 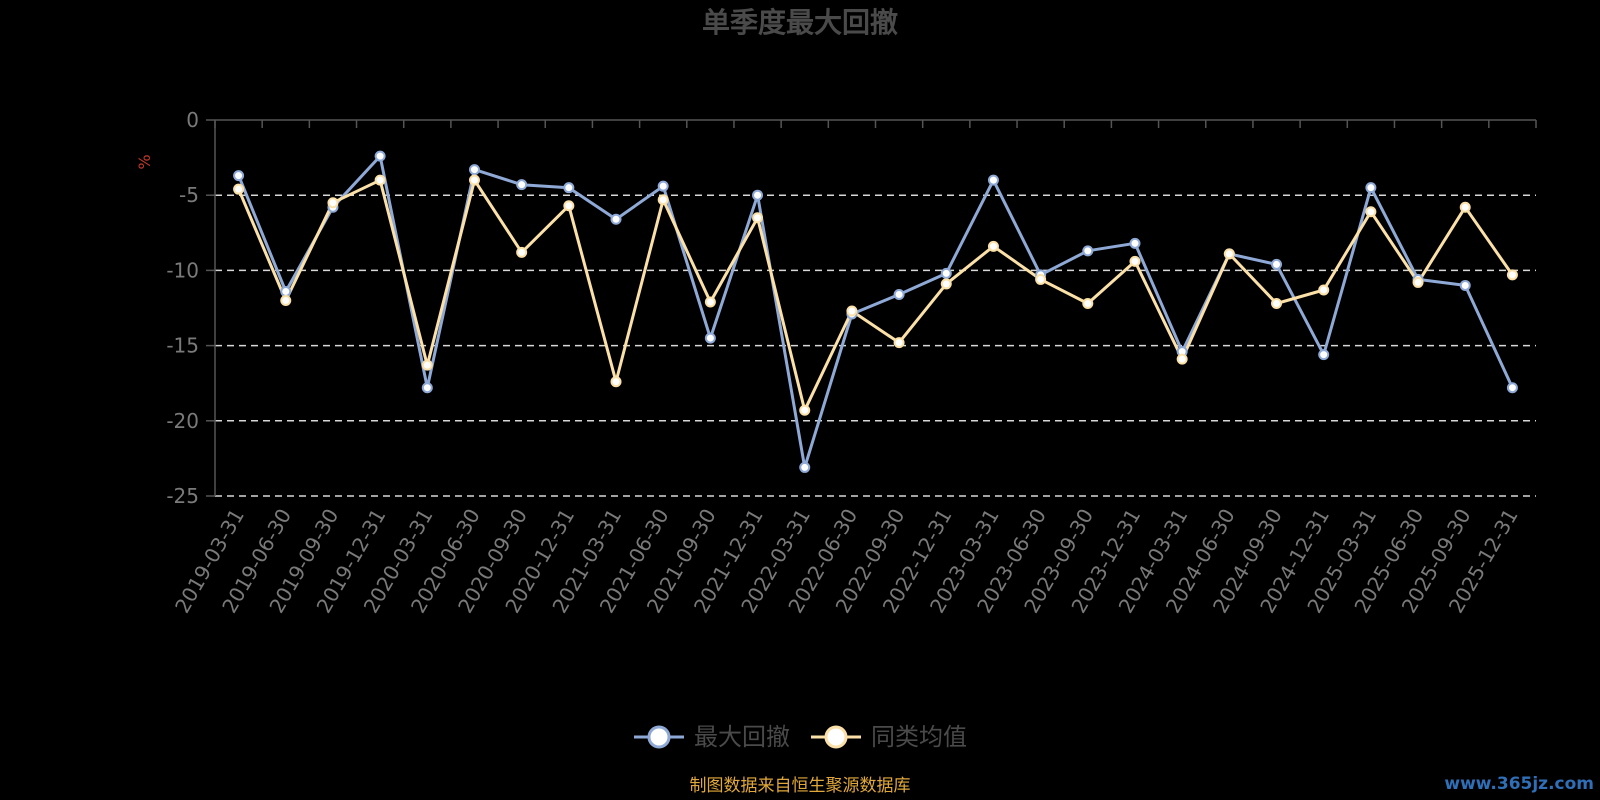 I want to click on legend: 最大回撤 同类均值, so click(x=800, y=737).